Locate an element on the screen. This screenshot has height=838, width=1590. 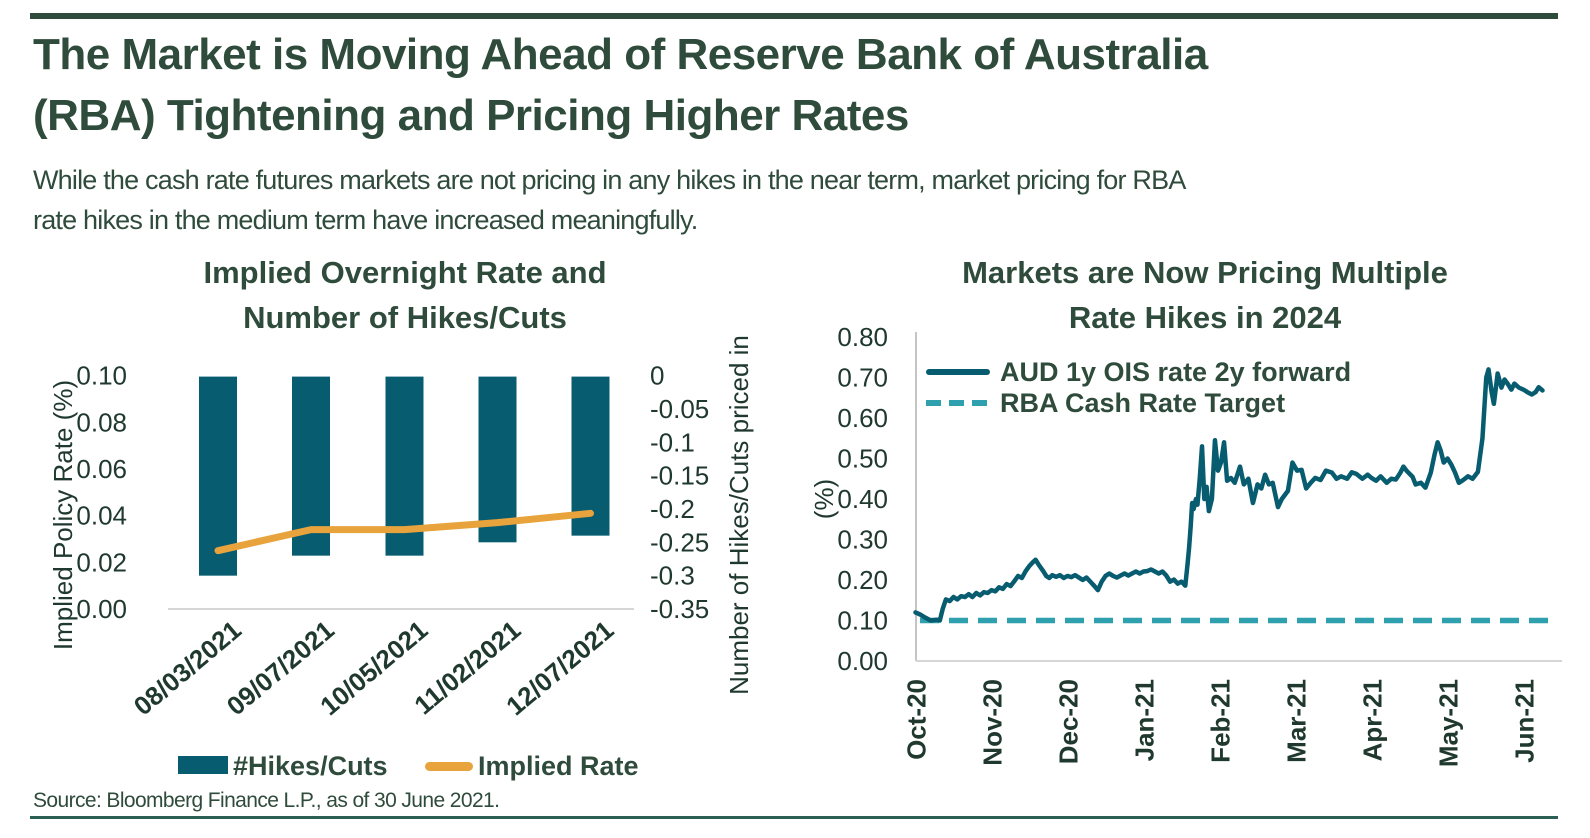
right-axis-tick: -0.25 is located at coordinates (679, 542).